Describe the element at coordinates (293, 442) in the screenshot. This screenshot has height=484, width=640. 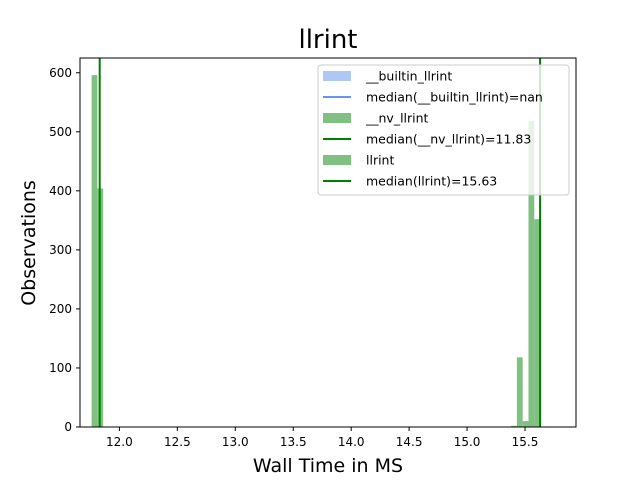
I see `x-tick-label: 13.5` at that location.